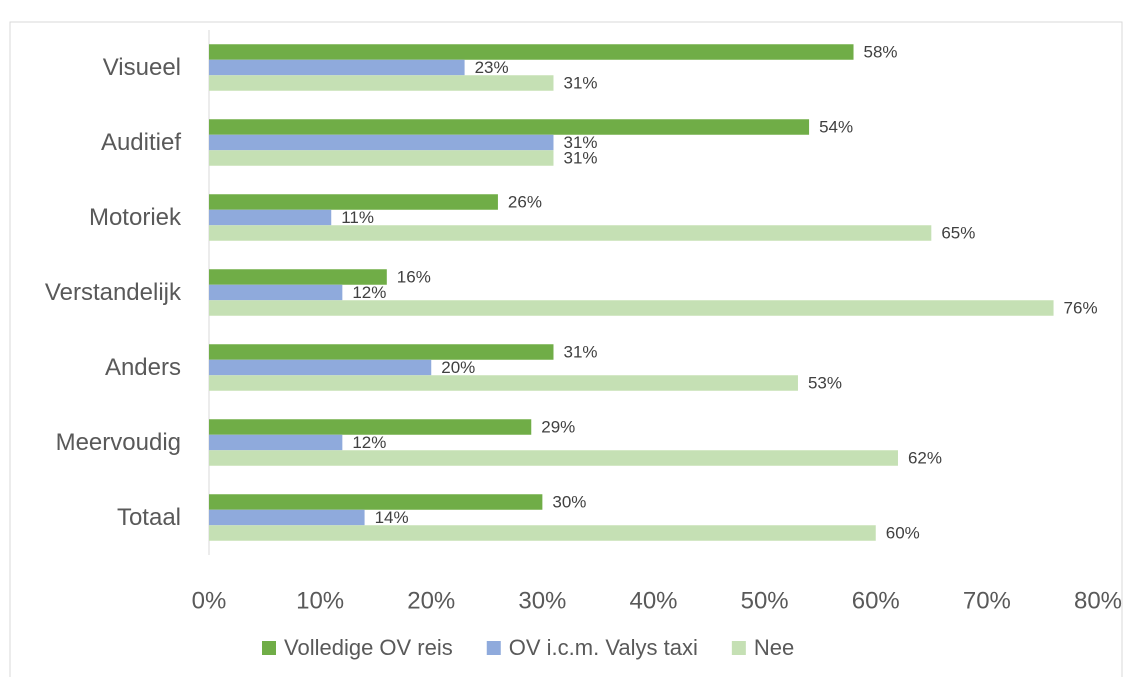  Describe the element at coordinates (558, 426) in the screenshot. I see `data-label: 29%` at that location.